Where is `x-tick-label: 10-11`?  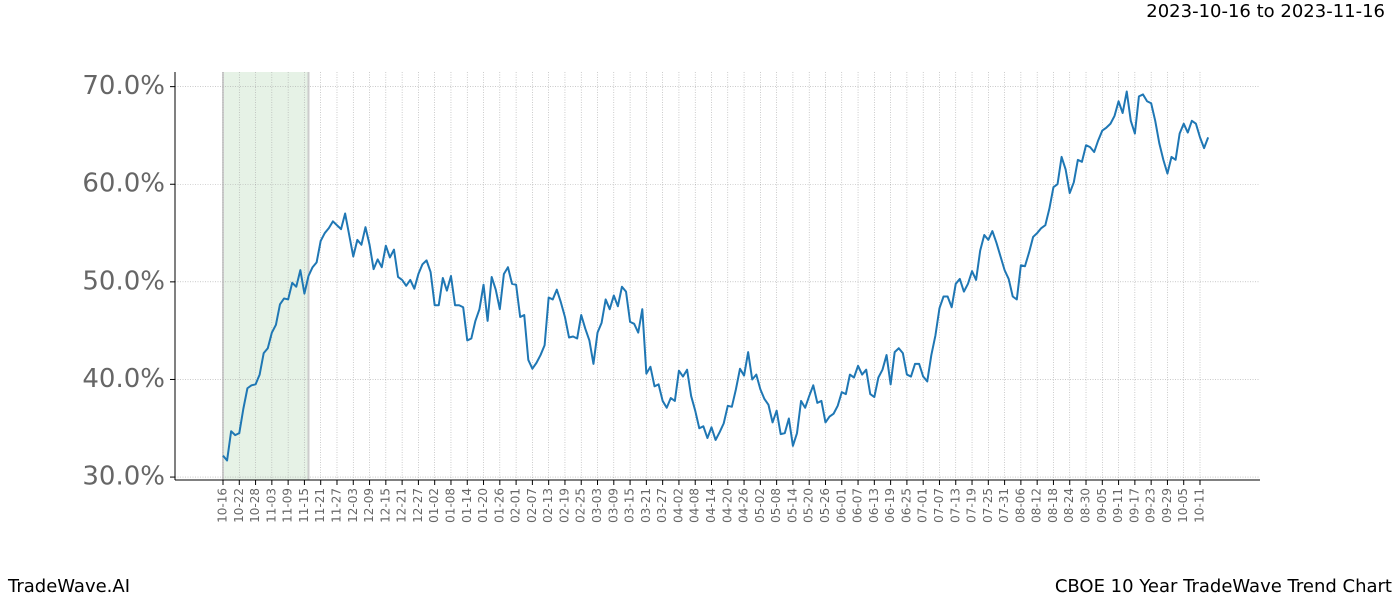
x-tick-label: 10-11 is located at coordinates (1200, 505).